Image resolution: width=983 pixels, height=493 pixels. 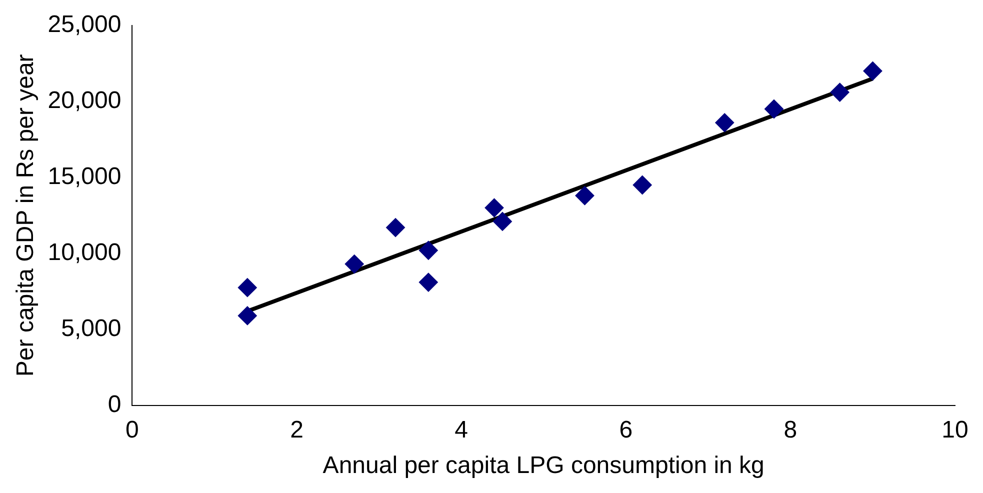 I want to click on y-tick-label: 0, so click(x=115, y=404).